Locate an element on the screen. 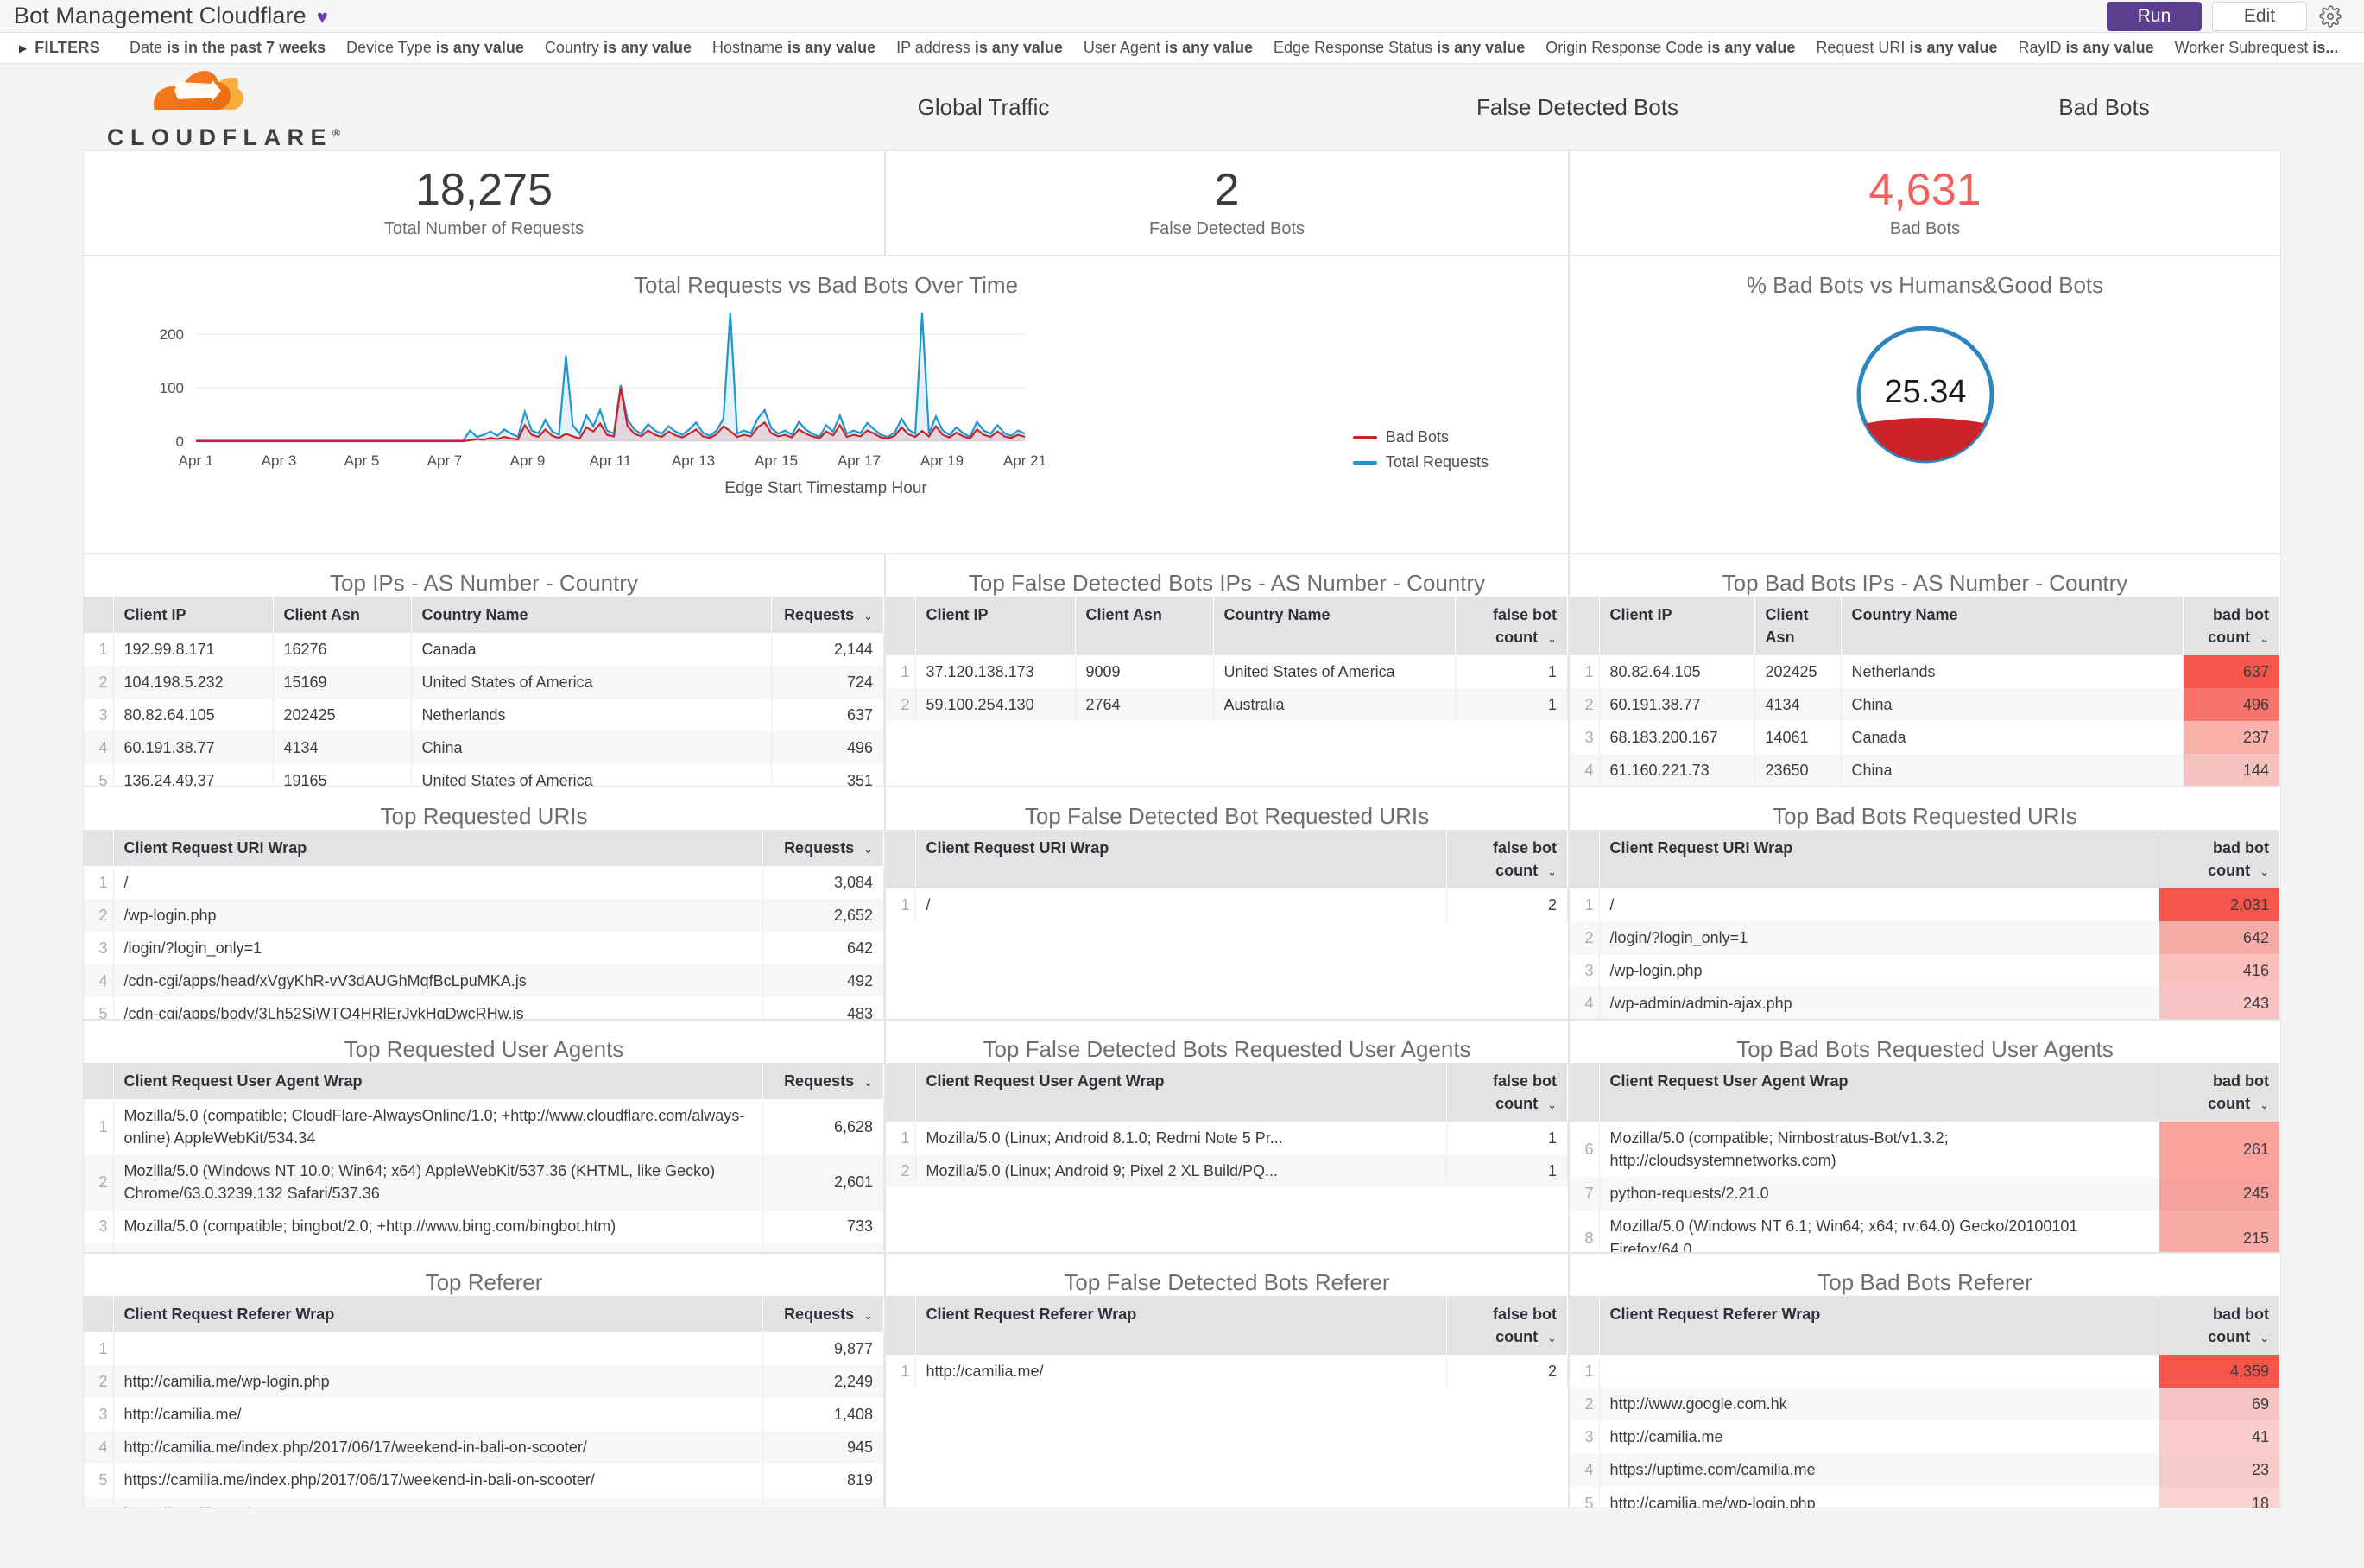 The width and height of the screenshot is (2364, 1568). table-row: 1 http://camilia.me/2 is located at coordinates (1227, 1372).